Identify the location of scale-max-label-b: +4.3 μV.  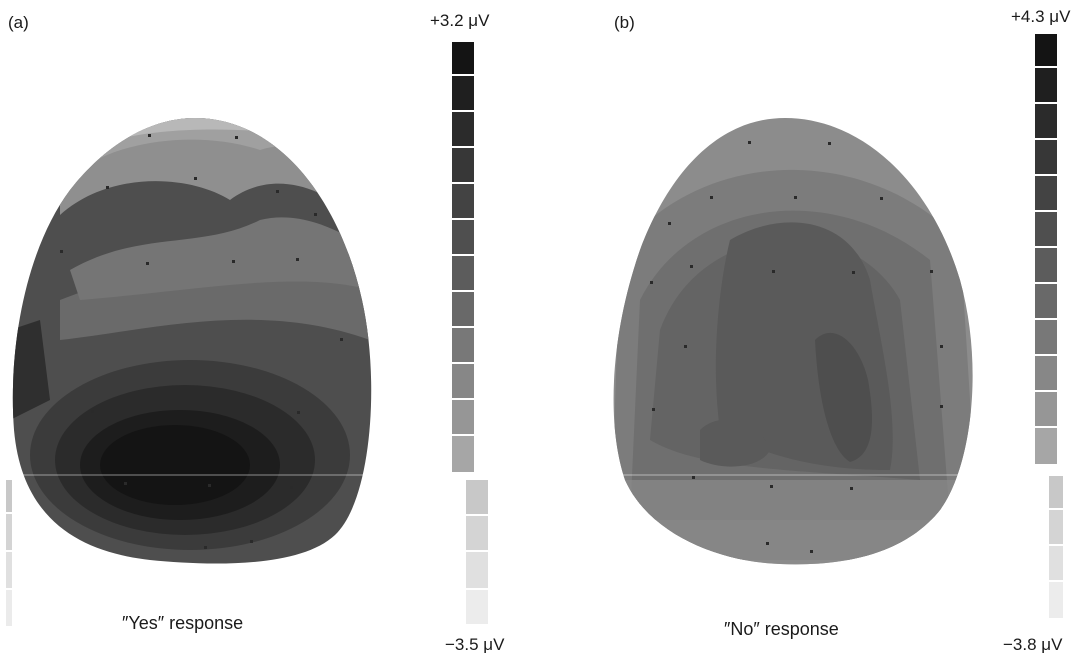
(1041, 16).